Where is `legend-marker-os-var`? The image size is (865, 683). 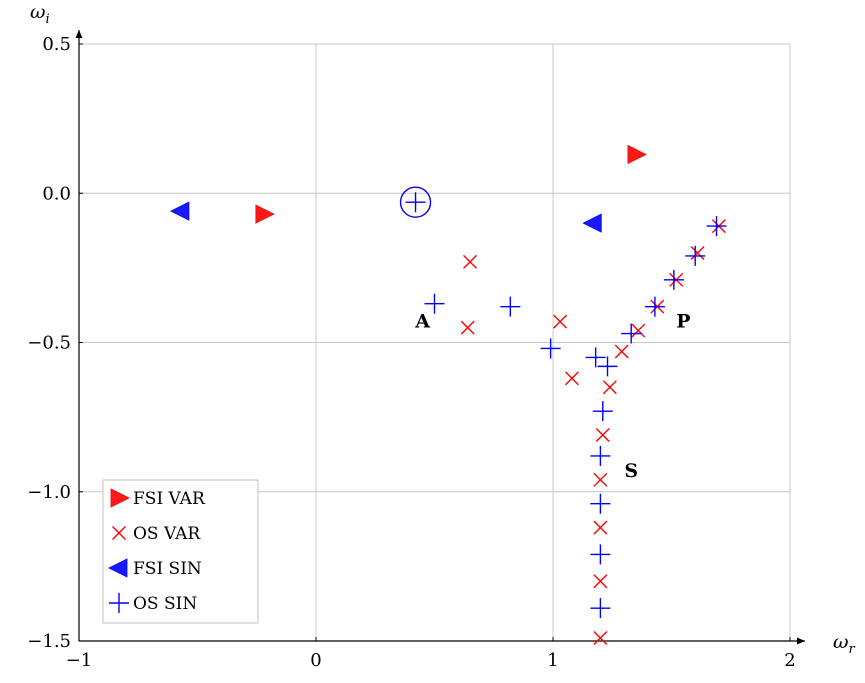
legend-marker-os-var is located at coordinates (119, 533).